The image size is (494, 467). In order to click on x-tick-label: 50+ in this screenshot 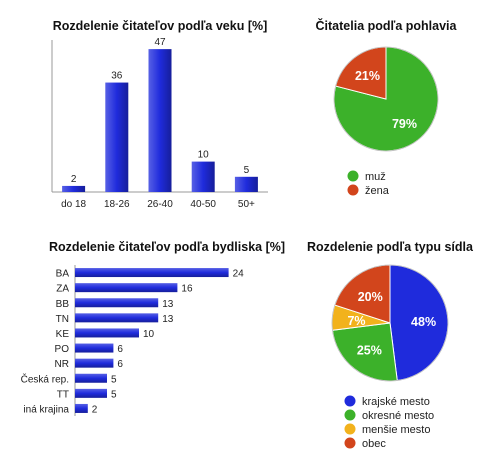, I will do `click(246, 204)`.